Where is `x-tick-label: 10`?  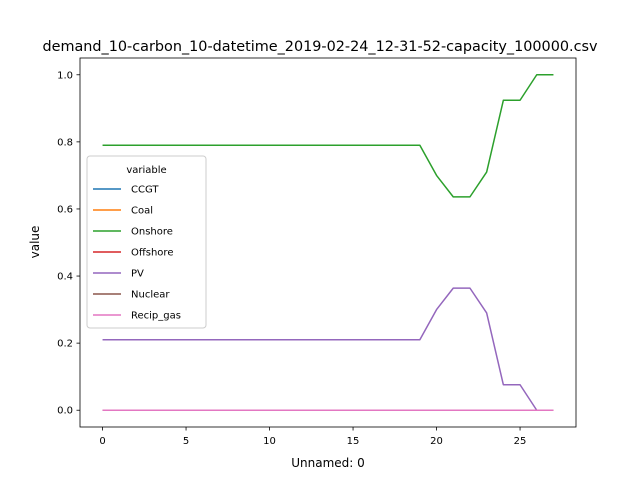
x-tick-label: 10 is located at coordinates (269, 441).